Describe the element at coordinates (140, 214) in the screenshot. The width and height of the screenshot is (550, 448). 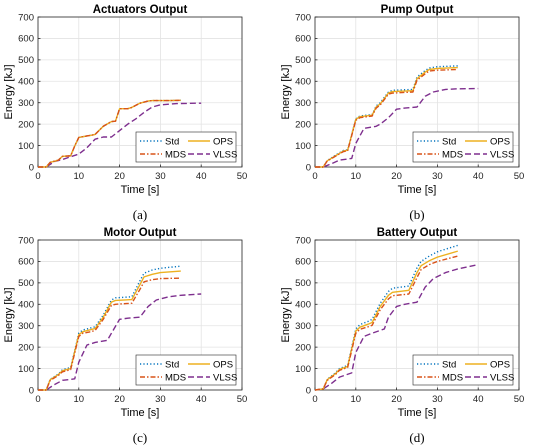
I see `subfigure-caption: (a)` at that location.